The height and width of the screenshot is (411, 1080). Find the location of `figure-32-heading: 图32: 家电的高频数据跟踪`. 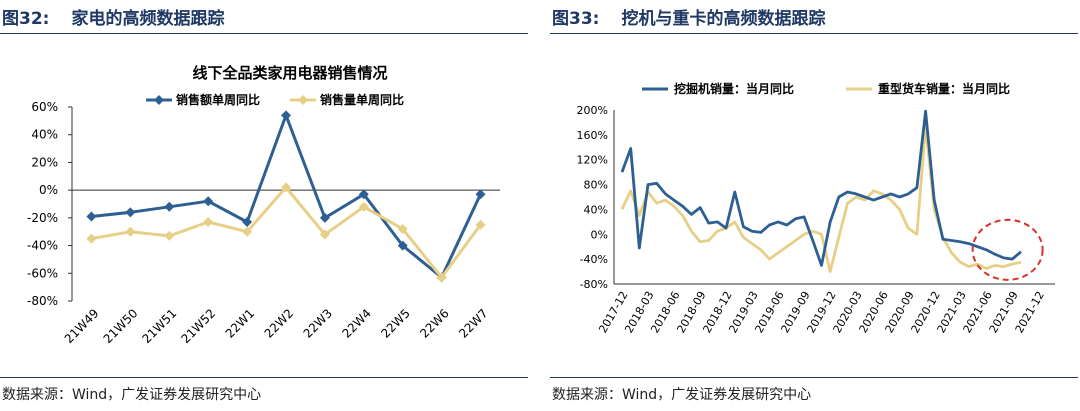

figure-32-heading: 图32: 家电的高频数据跟踪 is located at coordinates (113, 16).